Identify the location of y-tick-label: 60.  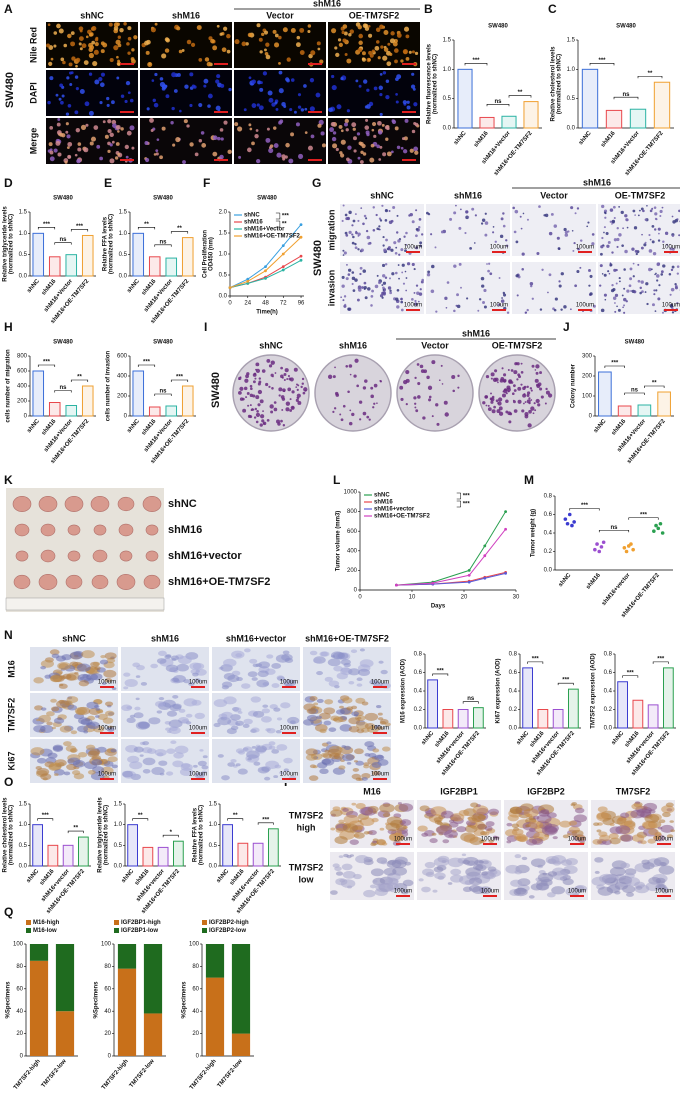
(195, 989).